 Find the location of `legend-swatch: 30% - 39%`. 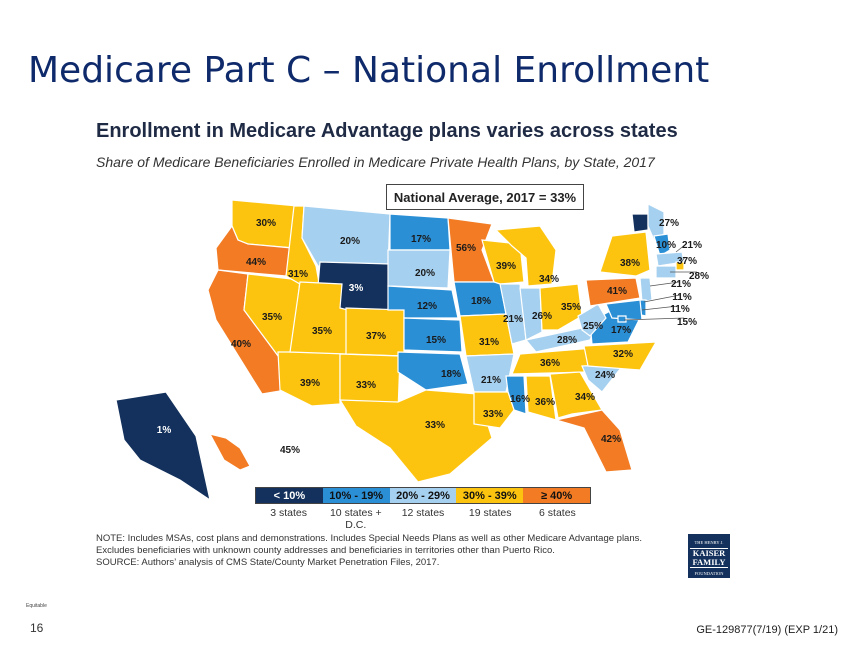

legend-swatch: 30% - 39% is located at coordinates (490, 495).